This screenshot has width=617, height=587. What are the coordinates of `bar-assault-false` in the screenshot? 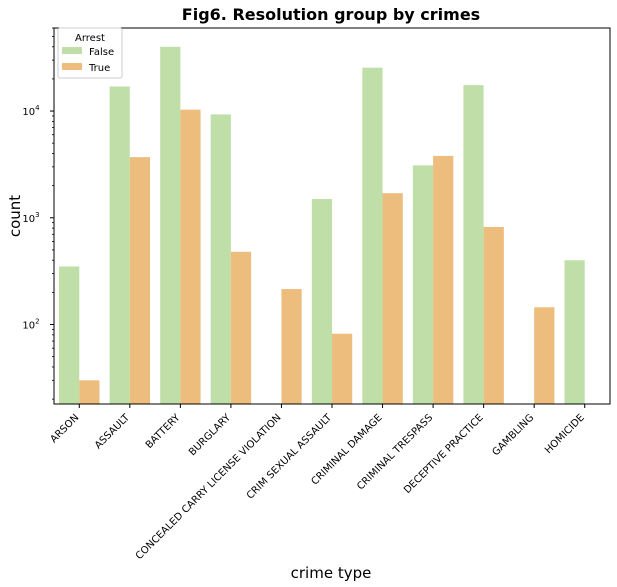 It's located at (119, 245).